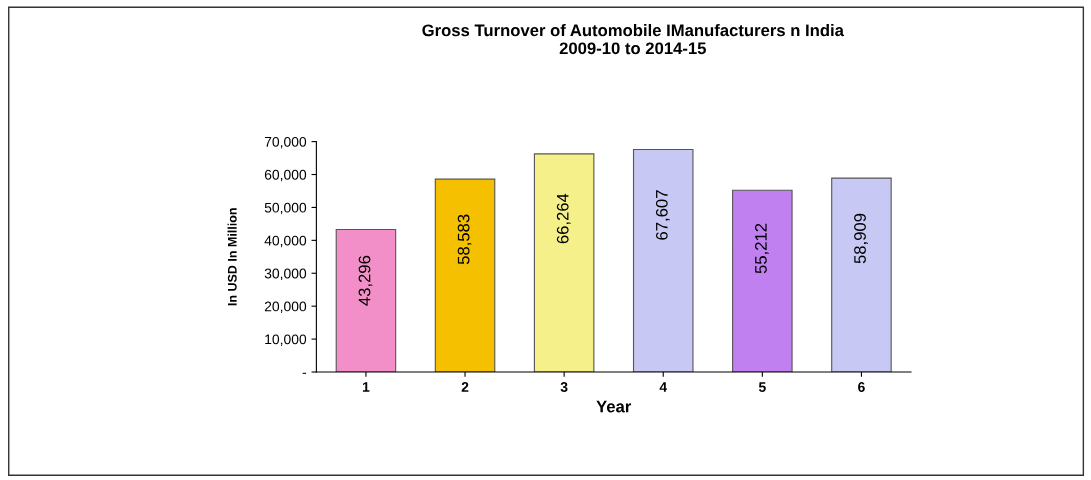 The height and width of the screenshot is (480, 1091). What do you see at coordinates (564, 387) in the screenshot?
I see `x-tick-label: 3` at bounding box center [564, 387].